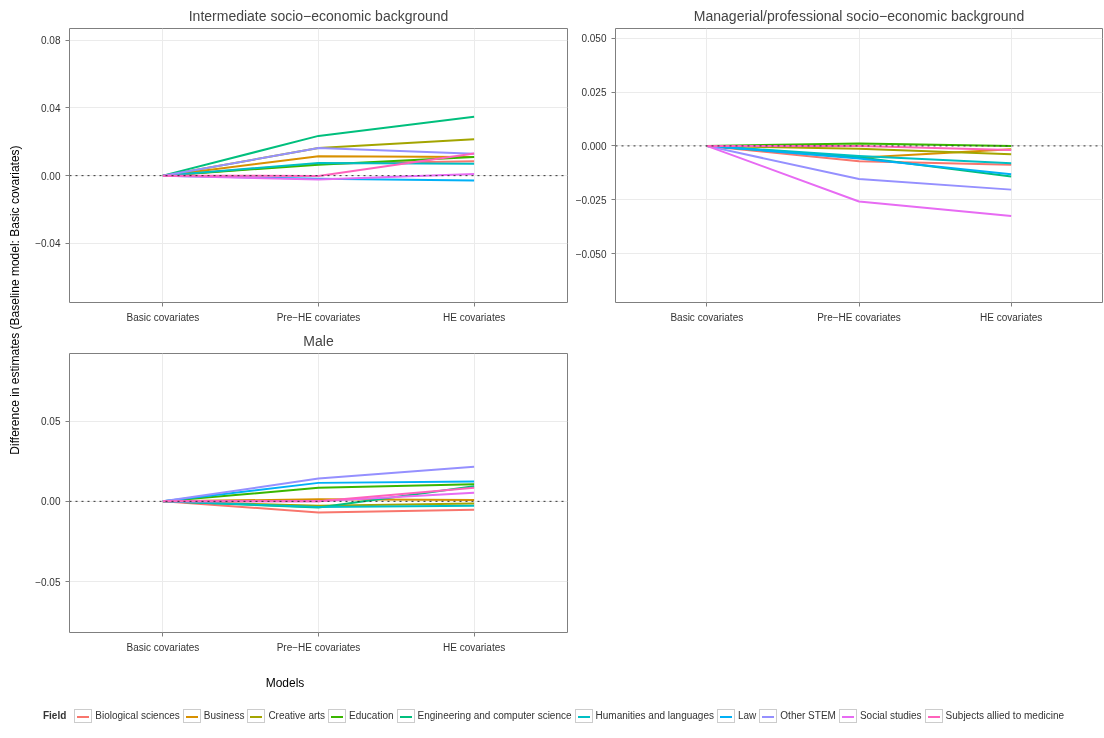  Describe the element at coordinates (318, 15) in the screenshot. I see `chart-title: Intermediate socio−economic background` at that location.